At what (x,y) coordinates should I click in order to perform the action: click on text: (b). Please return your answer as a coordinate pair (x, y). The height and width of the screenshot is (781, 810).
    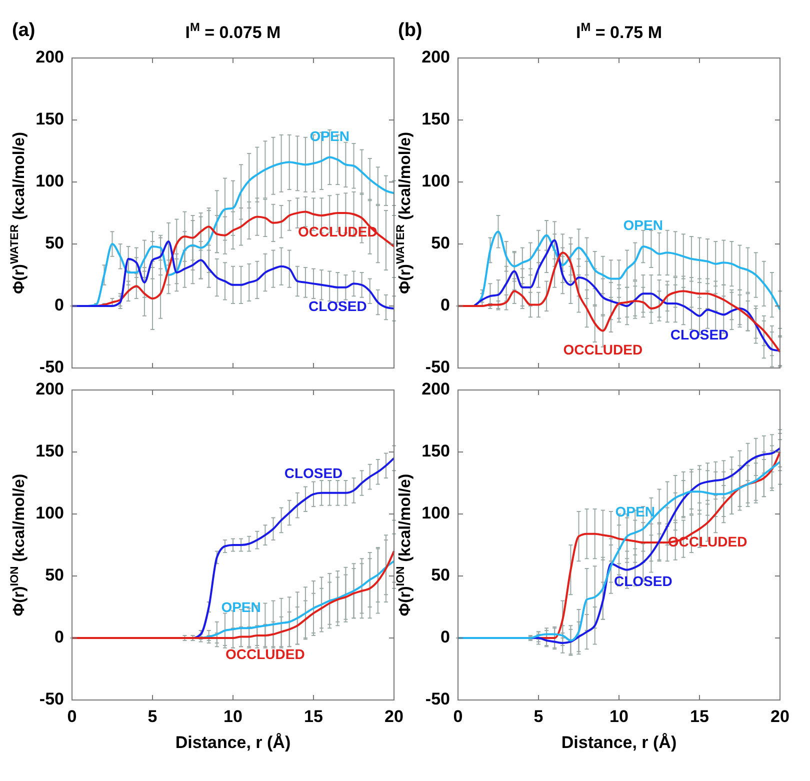
    Looking at the image, I should click on (410, 30).